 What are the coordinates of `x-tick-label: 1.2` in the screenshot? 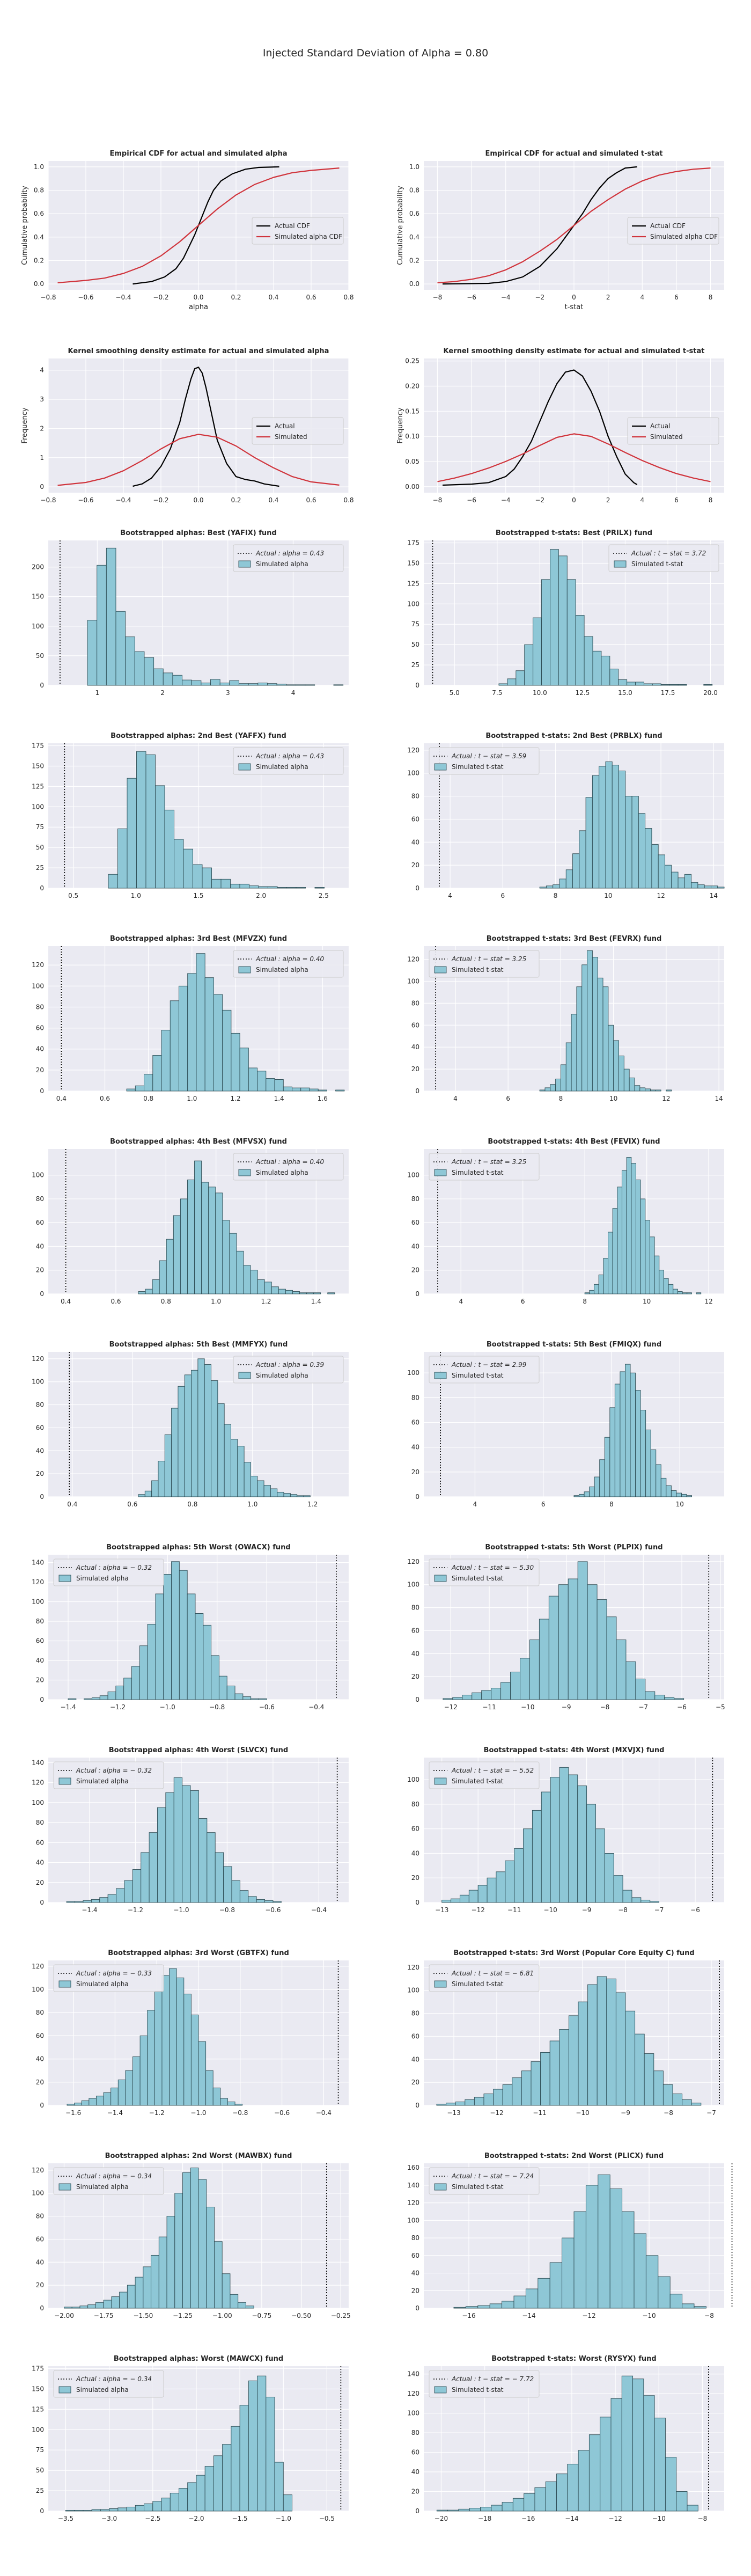 It's located at (266, 1301).